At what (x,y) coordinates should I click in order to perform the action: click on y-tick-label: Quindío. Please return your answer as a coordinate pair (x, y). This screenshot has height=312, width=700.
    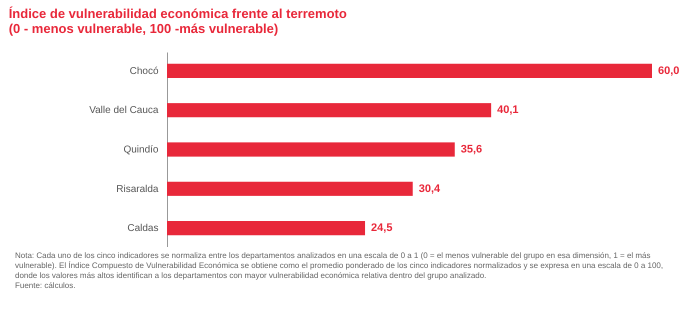
    Looking at the image, I should click on (141, 150).